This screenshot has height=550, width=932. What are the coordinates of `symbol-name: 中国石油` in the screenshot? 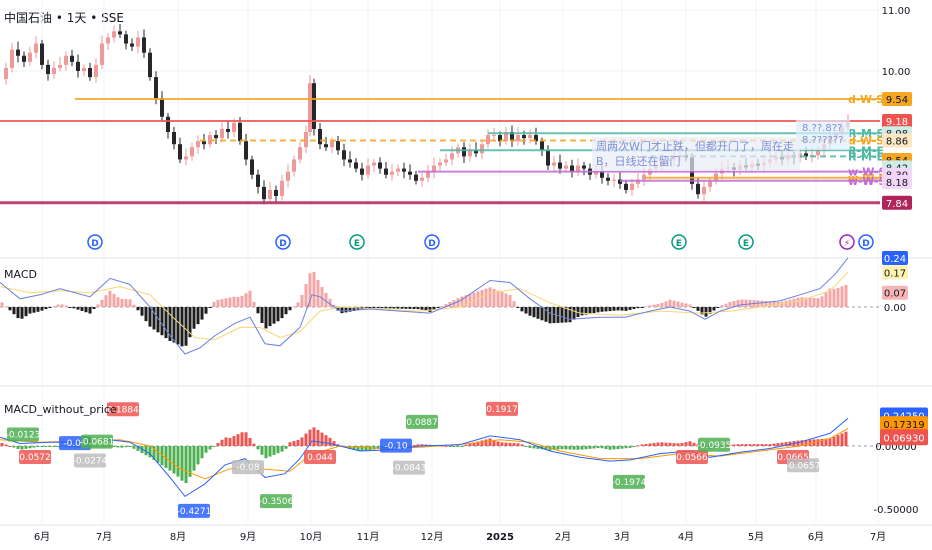 It's located at (28, 18).